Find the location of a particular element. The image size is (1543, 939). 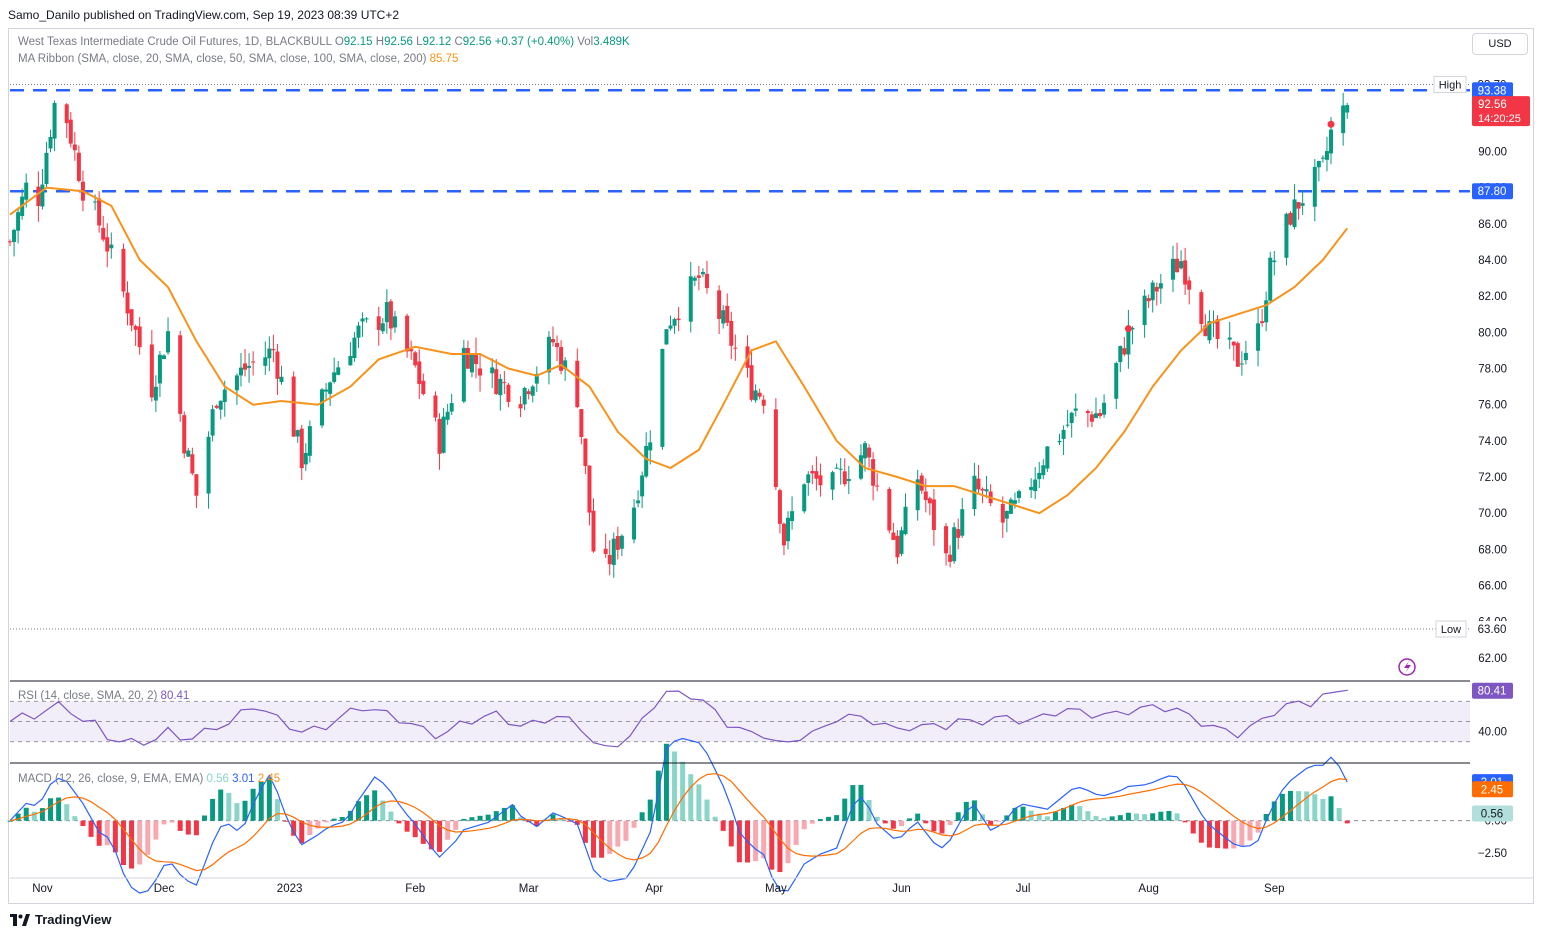

price-tick: 80.00 is located at coordinates (1492, 333).